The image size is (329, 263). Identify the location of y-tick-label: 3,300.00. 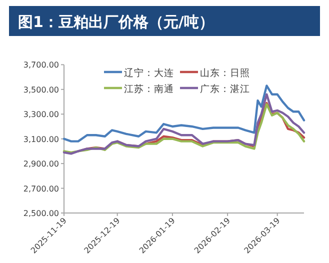
(41, 115).